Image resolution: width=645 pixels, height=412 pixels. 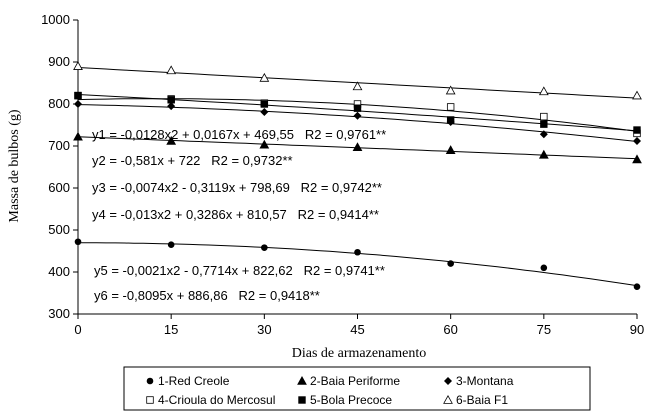 What do you see at coordinates (59, 313) in the screenshot?
I see `y-tick-label: 300` at bounding box center [59, 313].